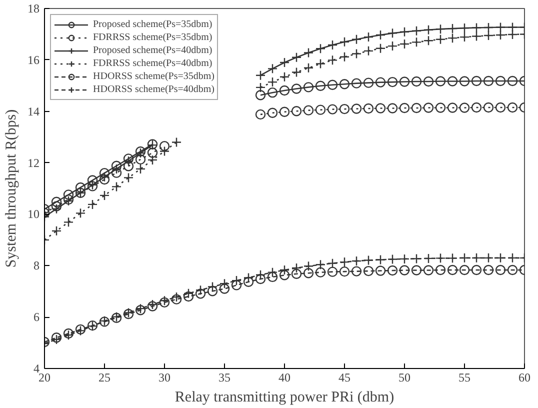 The height and width of the screenshot is (408, 538). What do you see at coordinates (37, 317) in the screenshot?
I see `y-tick-label: 6` at bounding box center [37, 317].